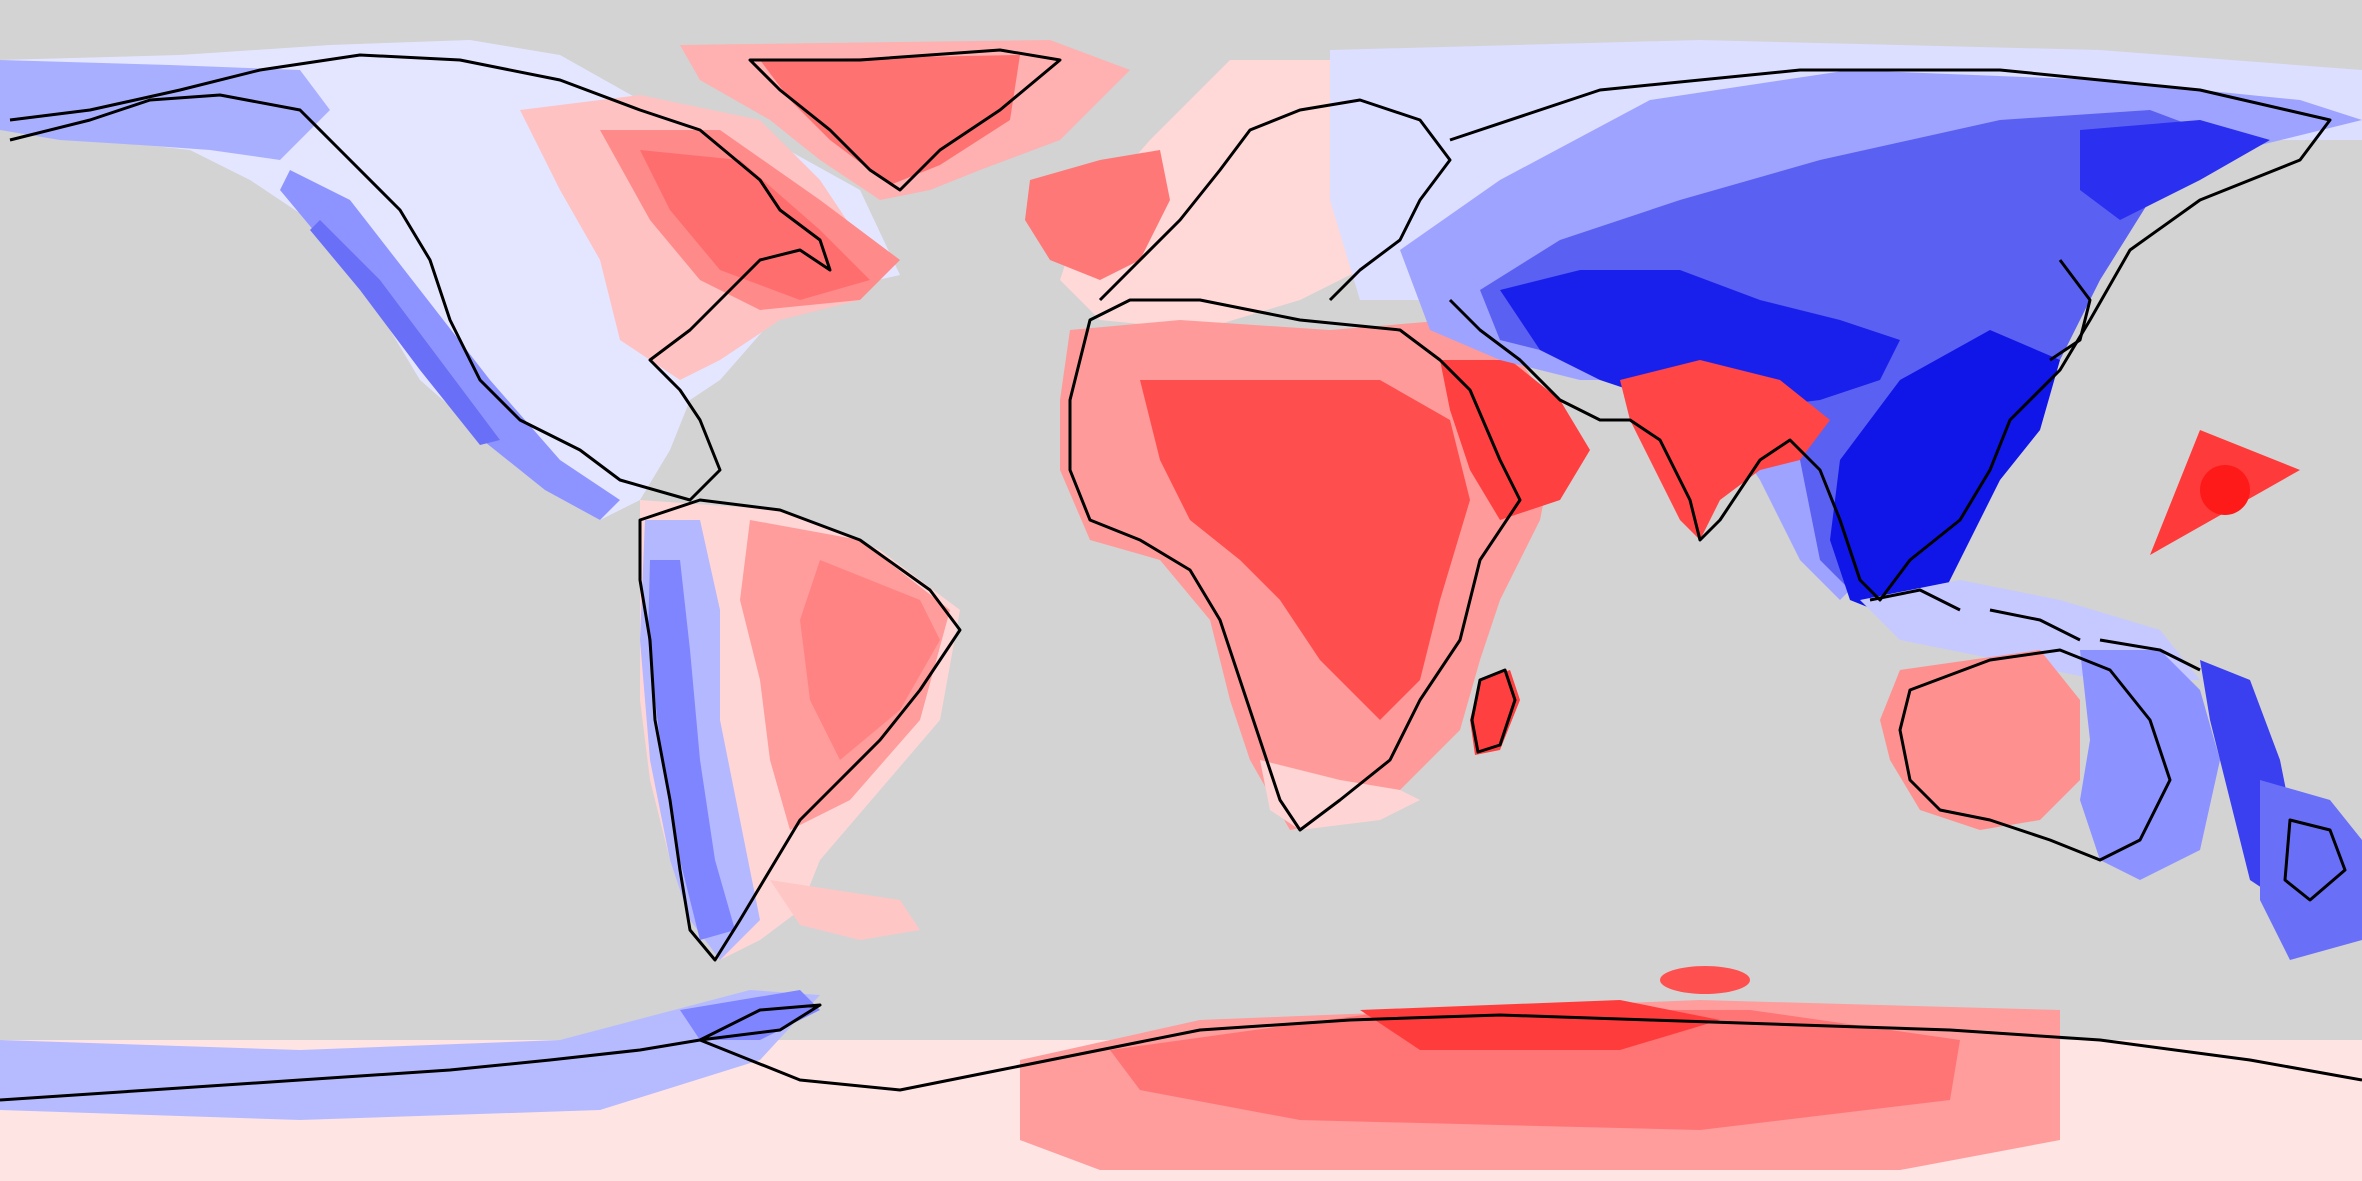 The width and height of the screenshot is (2362, 1181). What do you see at coordinates (755, 225) in the screenshot?
I see `labrador-red-core` at bounding box center [755, 225].